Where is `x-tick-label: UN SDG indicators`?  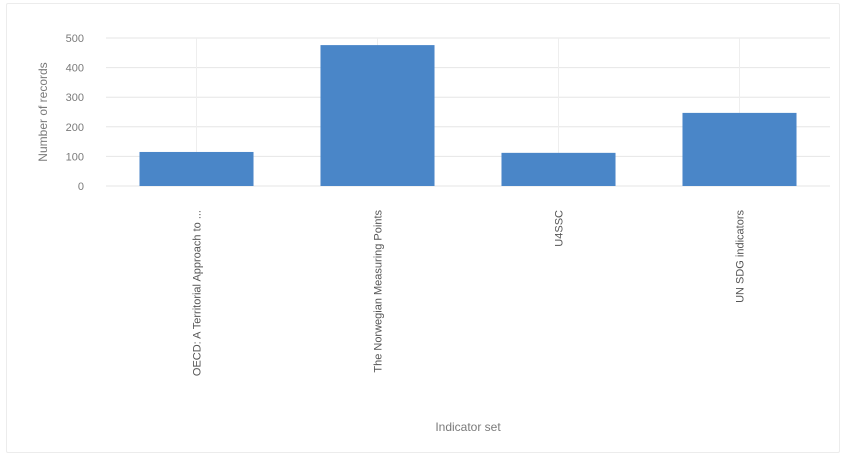
x-tick-label: UN SDG indicators is located at coordinates (741, 256).